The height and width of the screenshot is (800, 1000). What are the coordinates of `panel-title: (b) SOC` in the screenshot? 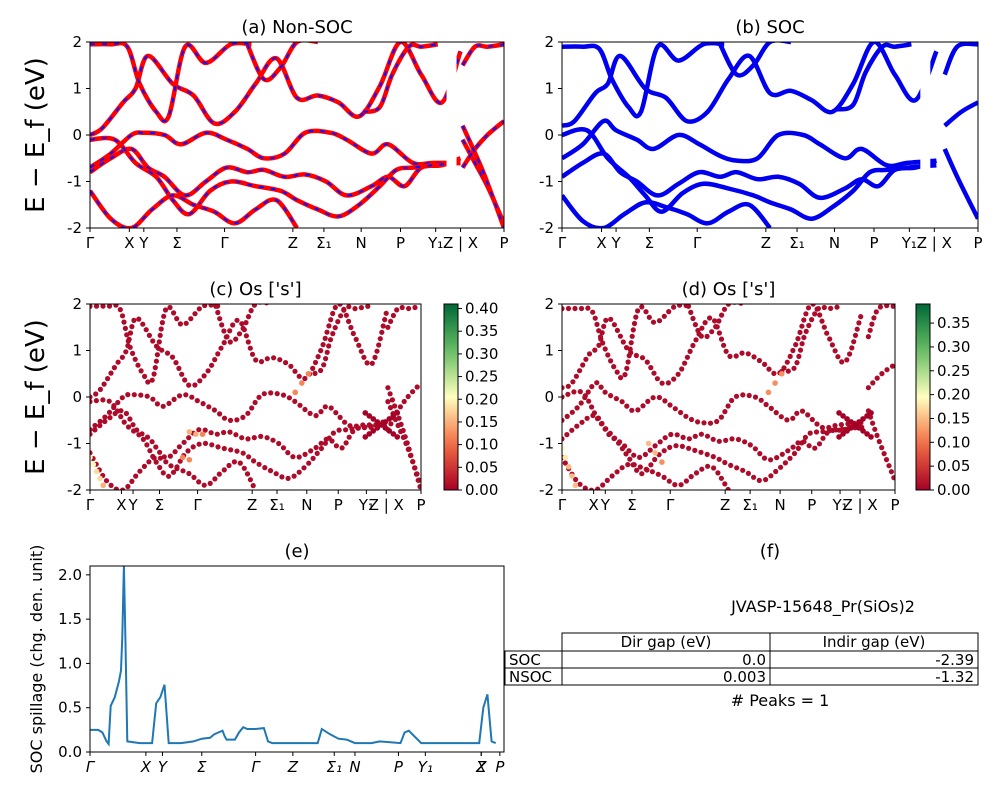 It's located at (769, 27).